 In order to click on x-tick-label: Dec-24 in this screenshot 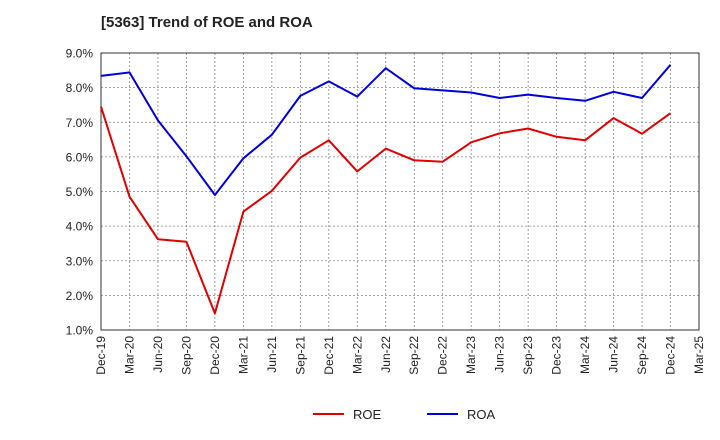, I will do `click(671, 355)`.